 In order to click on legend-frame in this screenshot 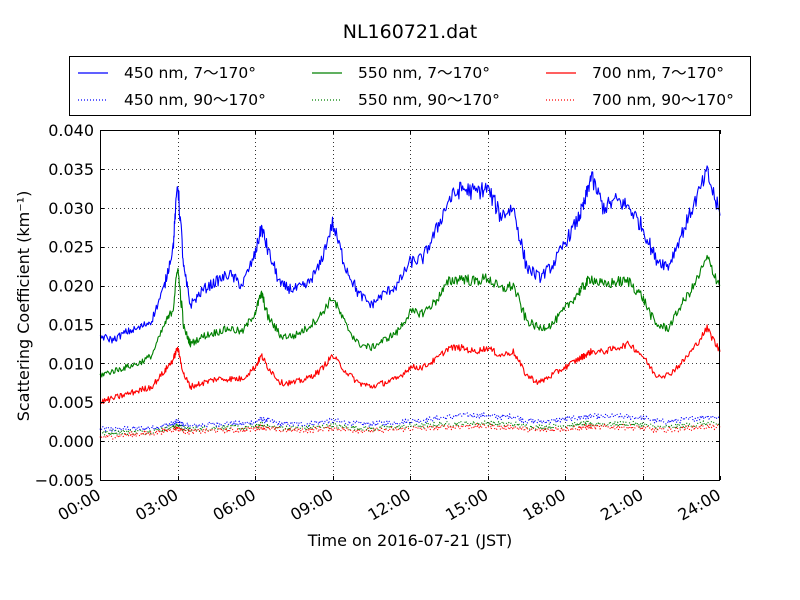, I will do `click(410, 86)`.